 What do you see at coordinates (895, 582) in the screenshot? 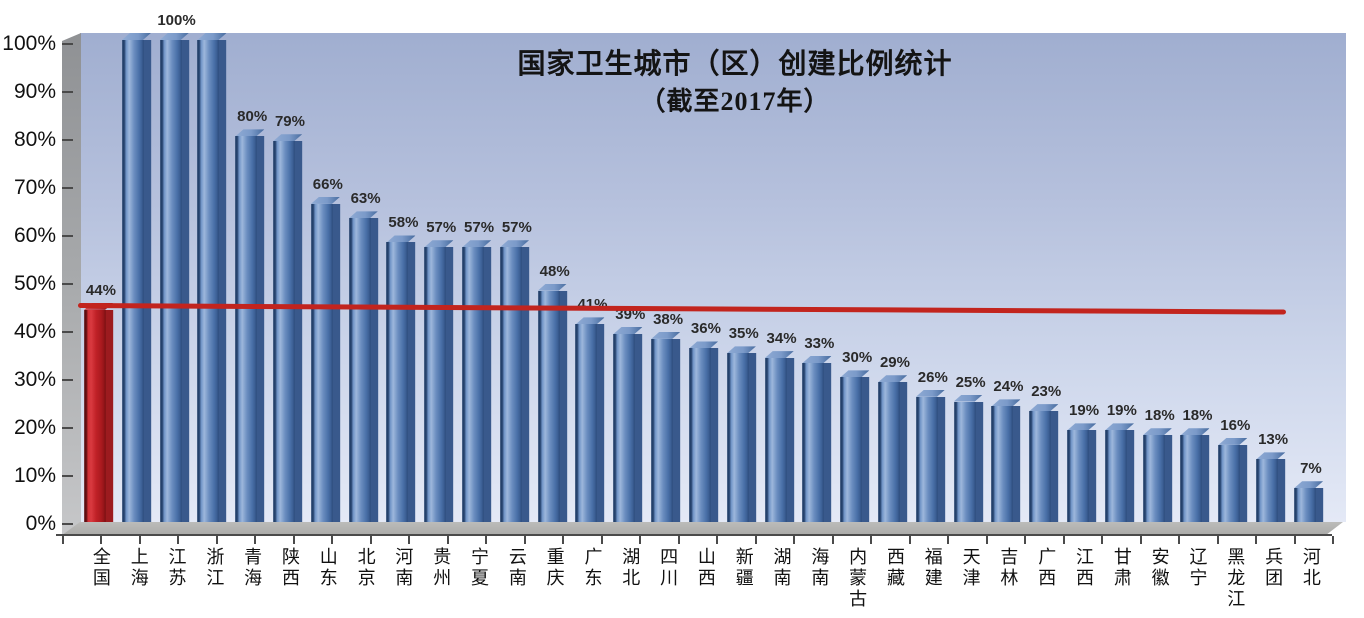
I see `category-cell: 西藏` at bounding box center [895, 582].